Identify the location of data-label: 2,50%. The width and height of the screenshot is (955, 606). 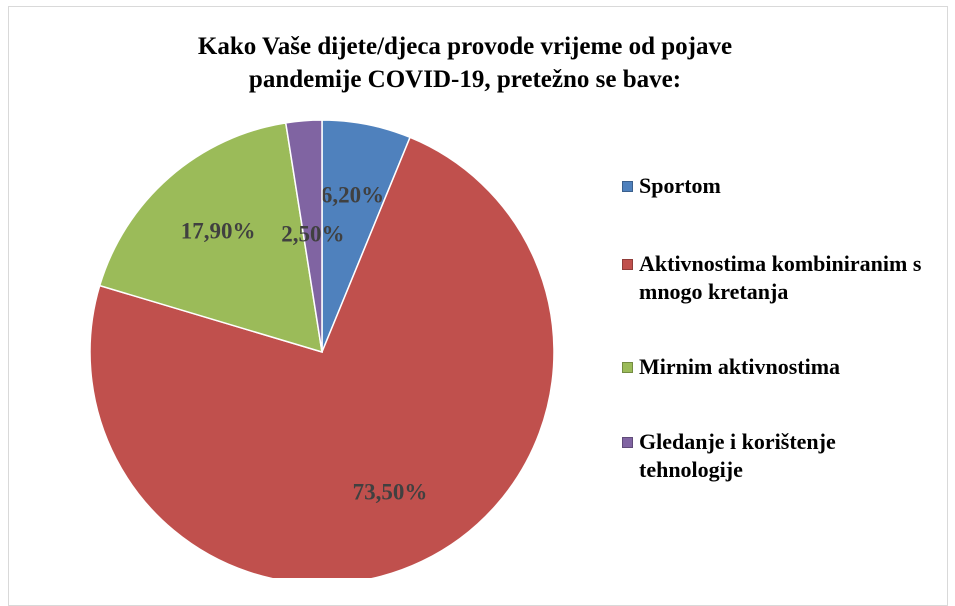
(312, 234).